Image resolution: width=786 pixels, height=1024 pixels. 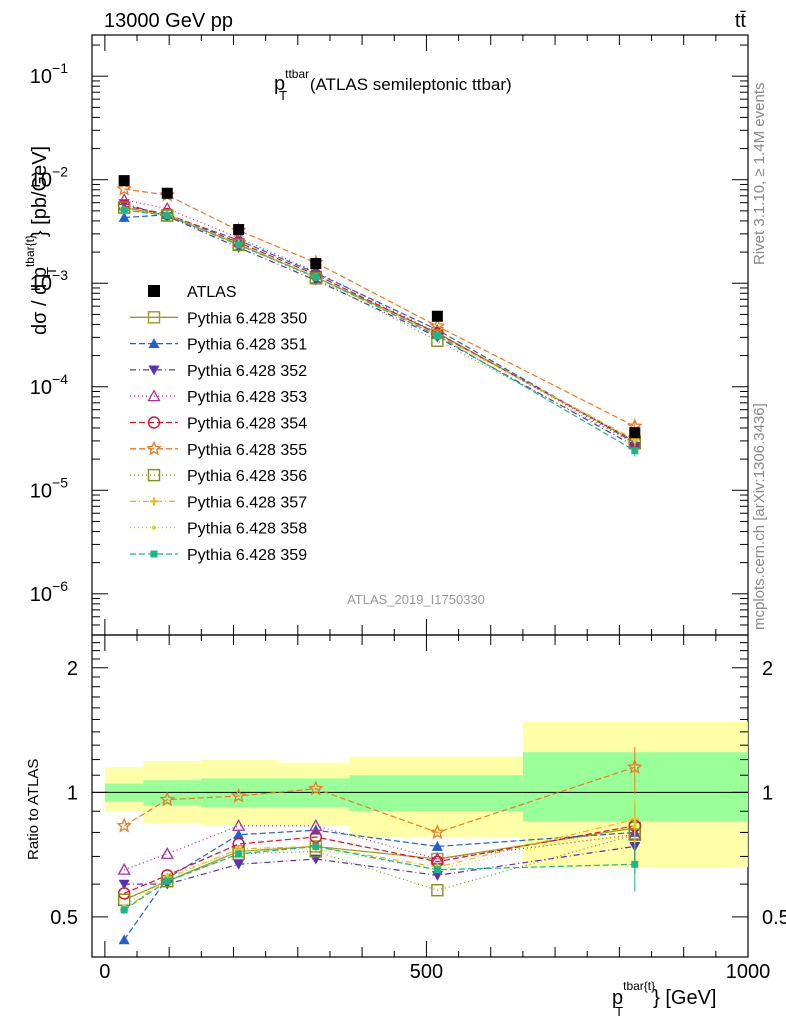 I want to click on ratio-y-axis-label: Ratio to ATLAS, so click(x=33, y=809).